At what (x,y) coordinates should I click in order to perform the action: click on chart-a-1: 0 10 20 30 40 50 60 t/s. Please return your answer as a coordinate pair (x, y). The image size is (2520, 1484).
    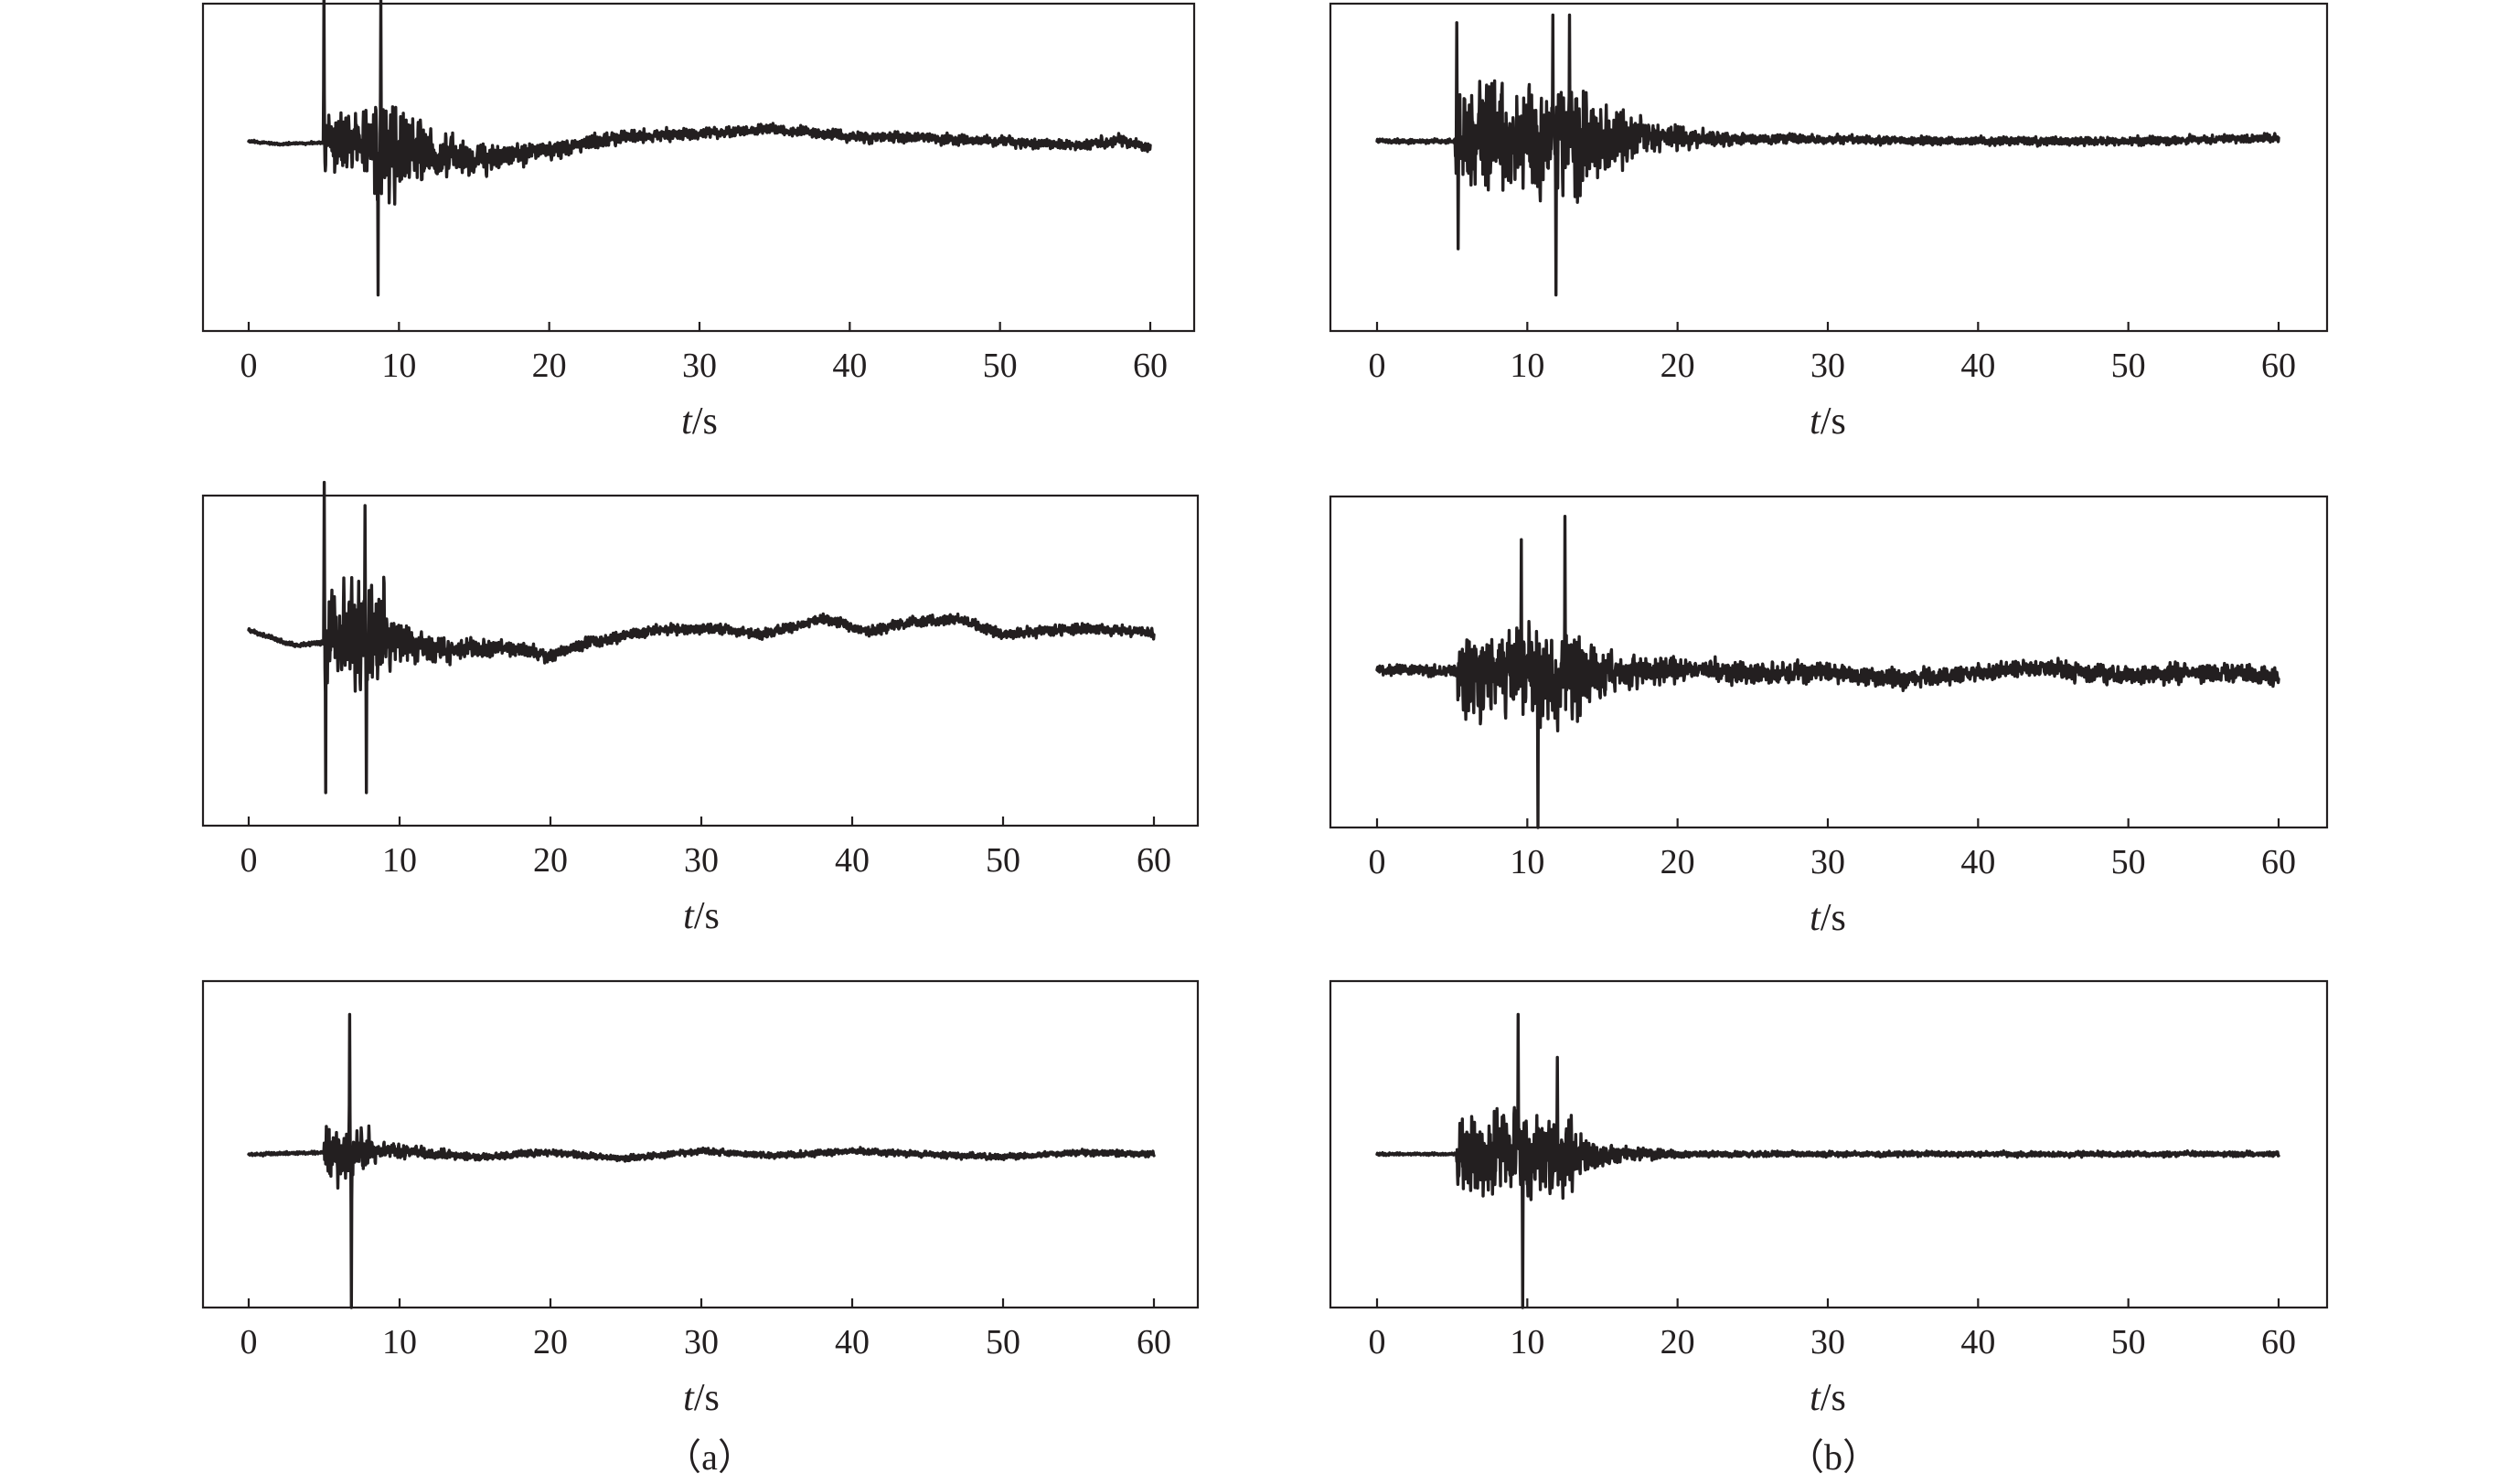
    Looking at the image, I should click on (698, 221).